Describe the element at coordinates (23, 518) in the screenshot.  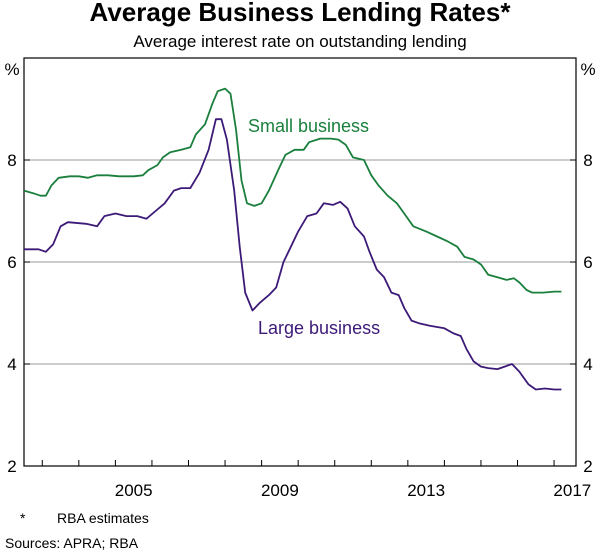
I see `footnote-marker: *` at that location.